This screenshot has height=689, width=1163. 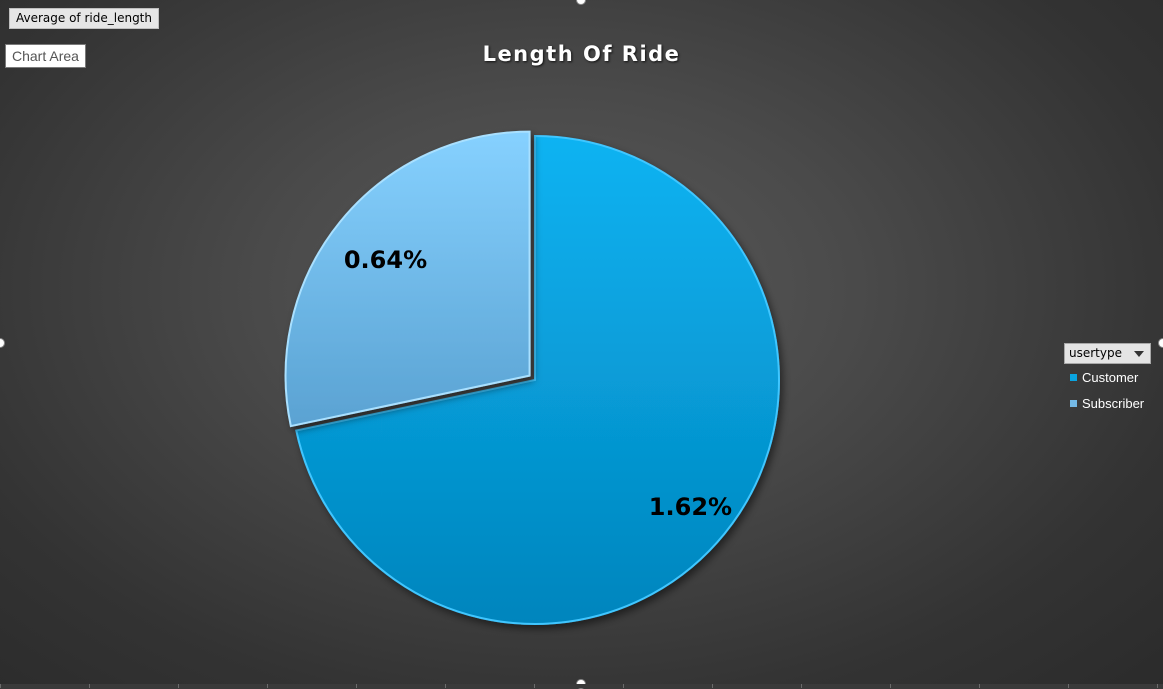 What do you see at coordinates (1095, 353) in the screenshot?
I see `filter-label: usertype` at bounding box center [1095, 353].